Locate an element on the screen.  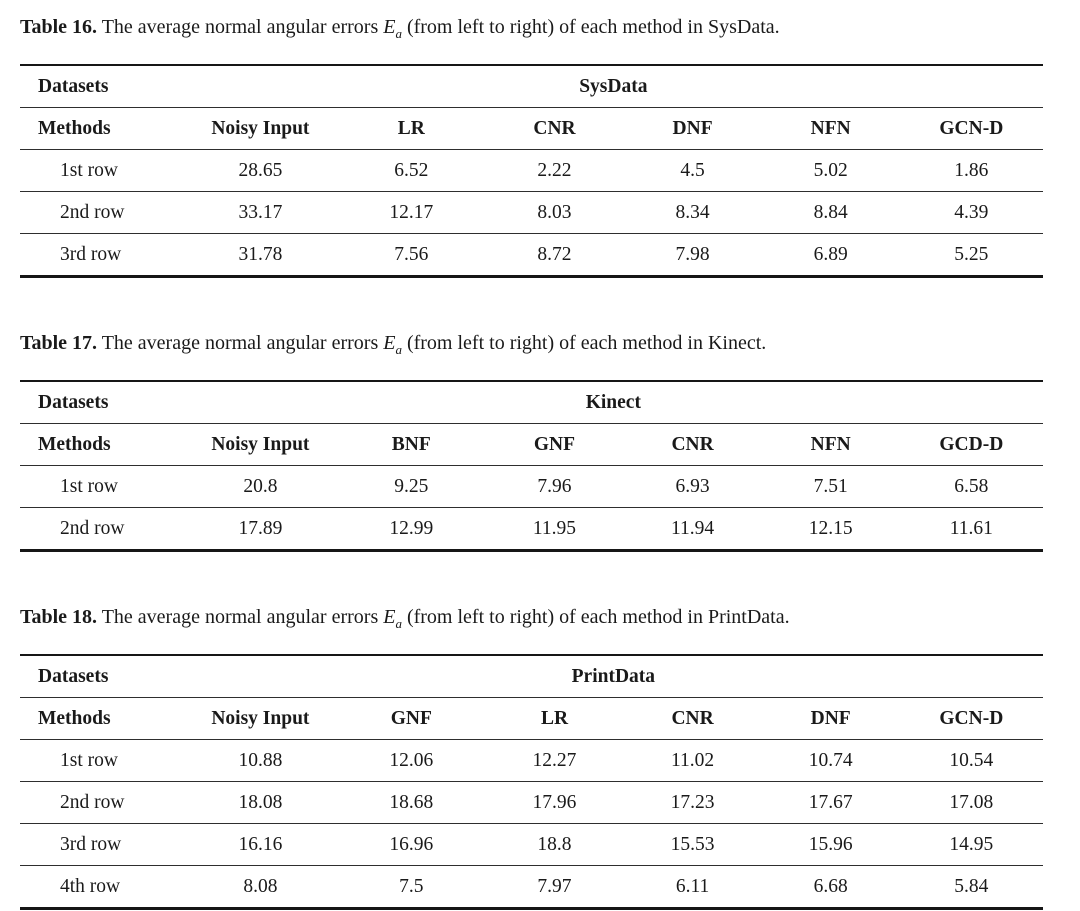
table-cell: 5.25 is located at coordinates (971, 254).